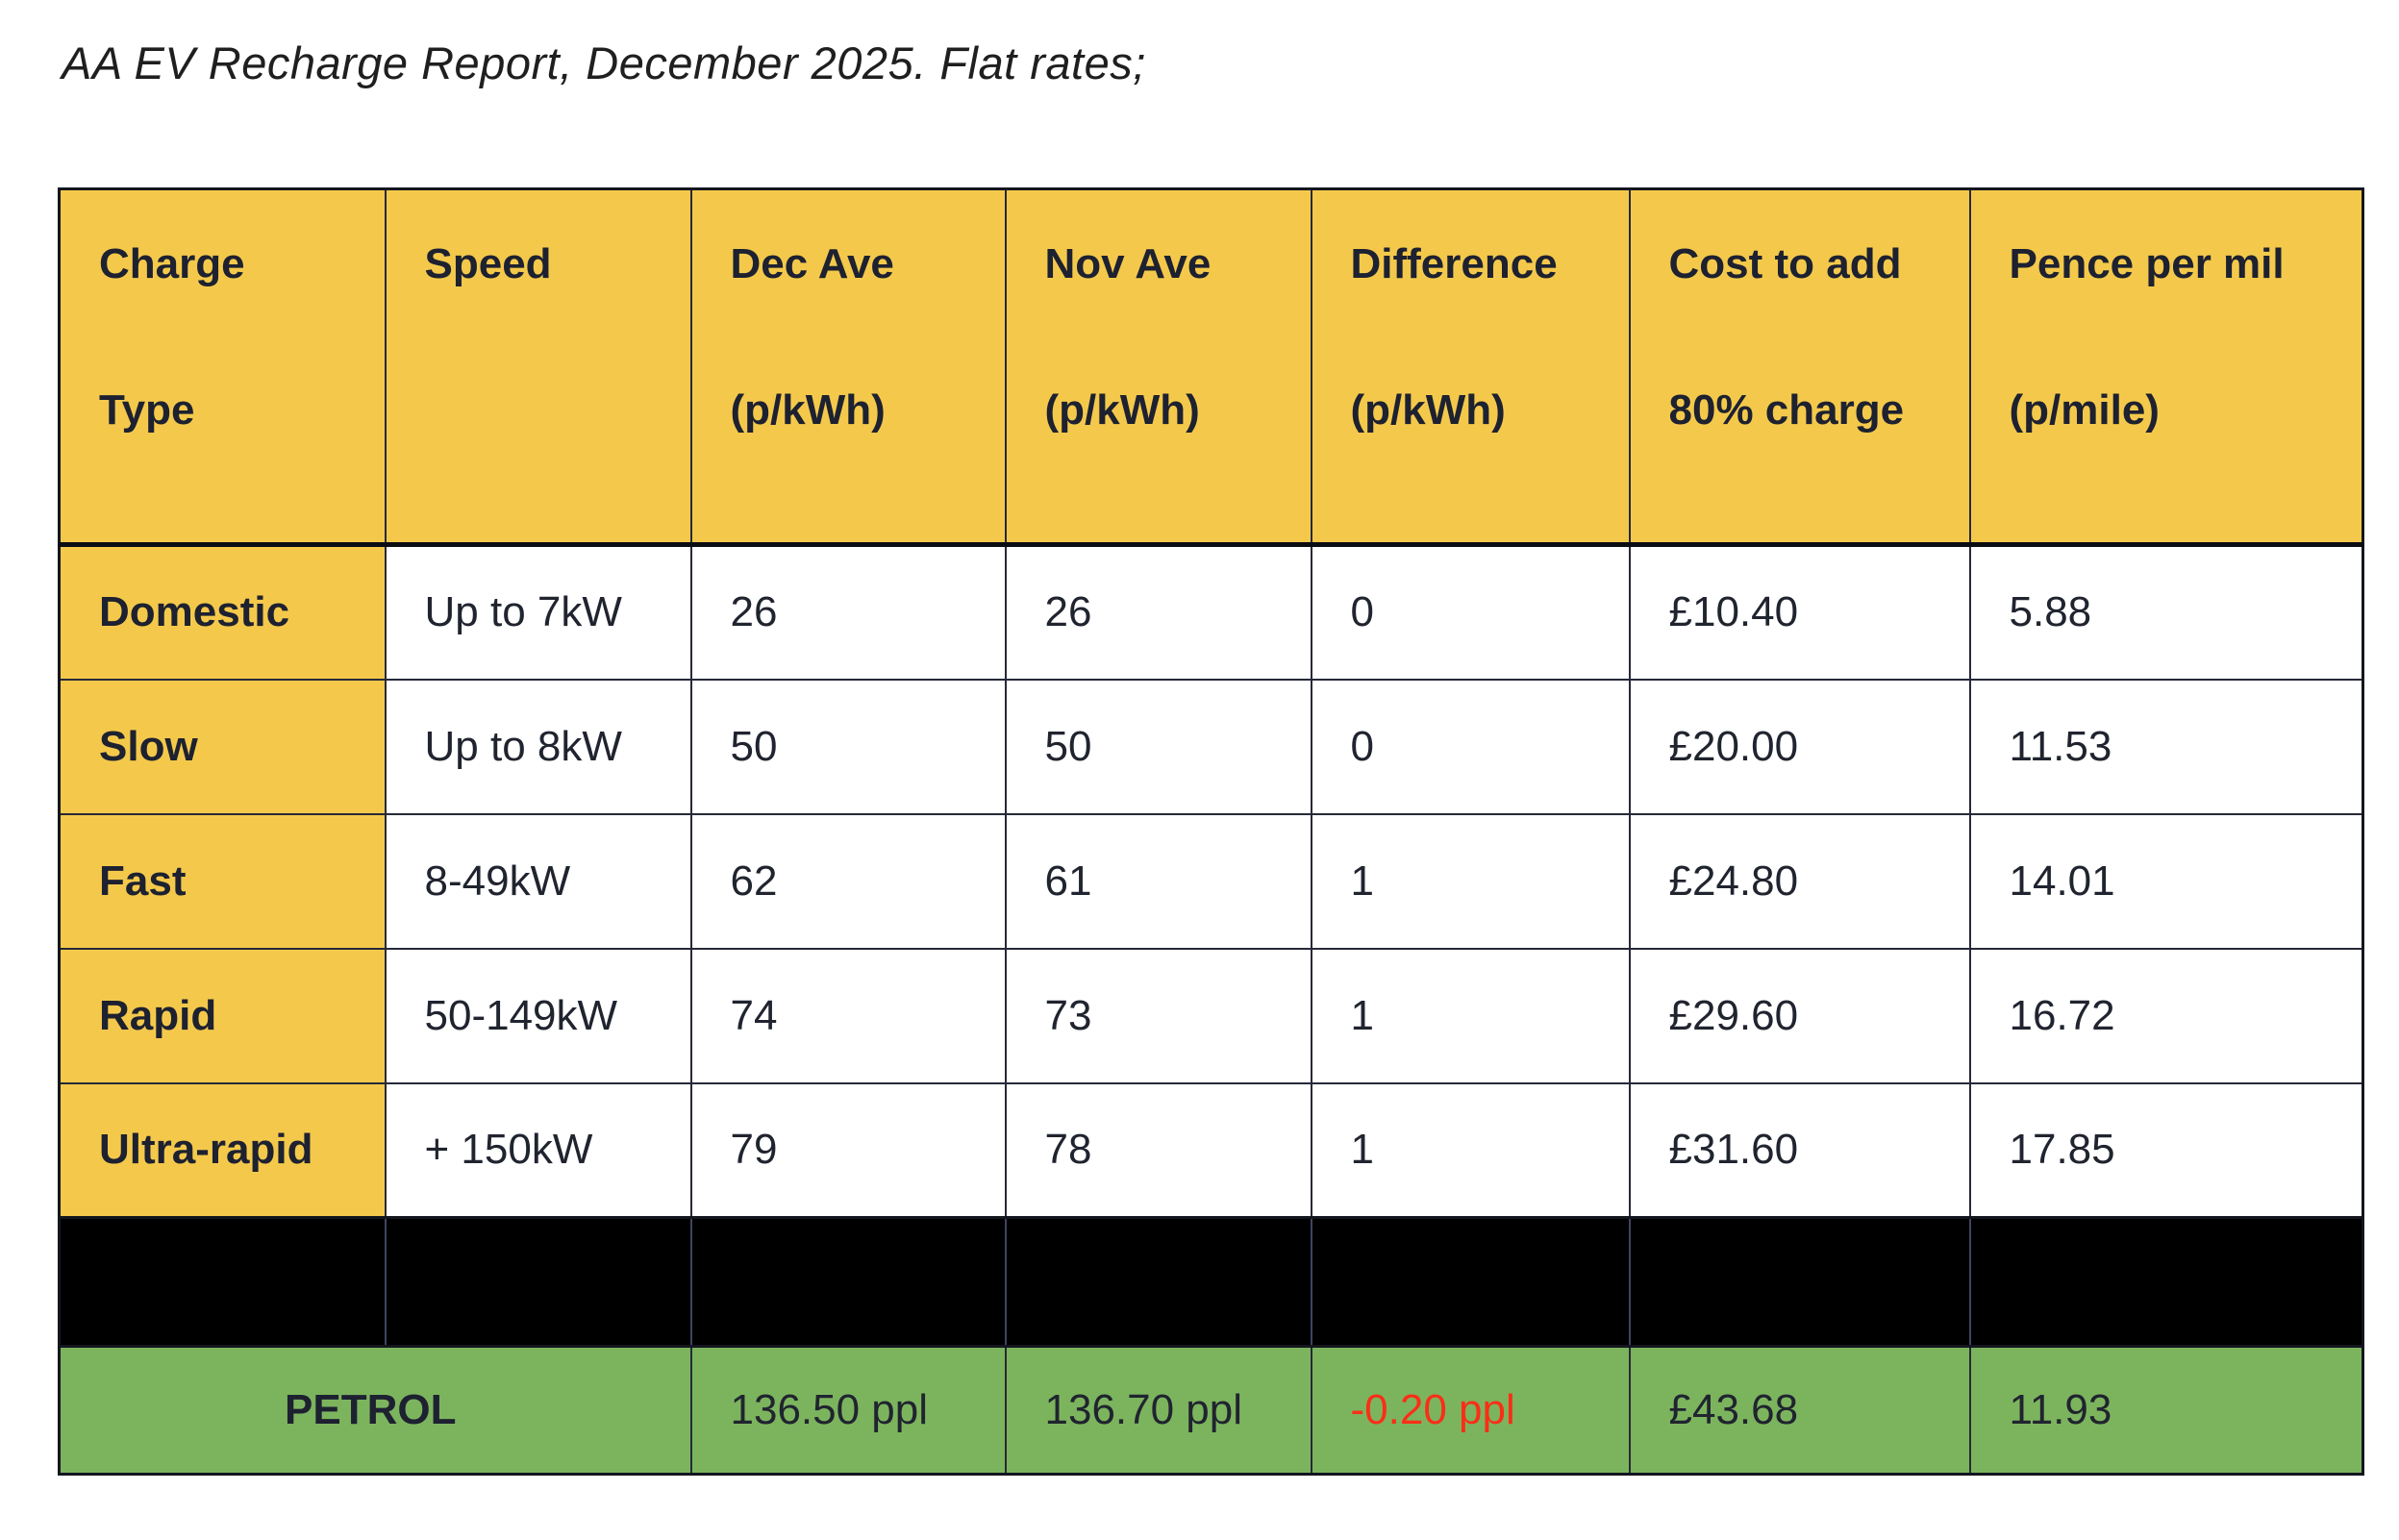  I want to click on cell-difference: -0.20 ppl, so click(1470, 1410).